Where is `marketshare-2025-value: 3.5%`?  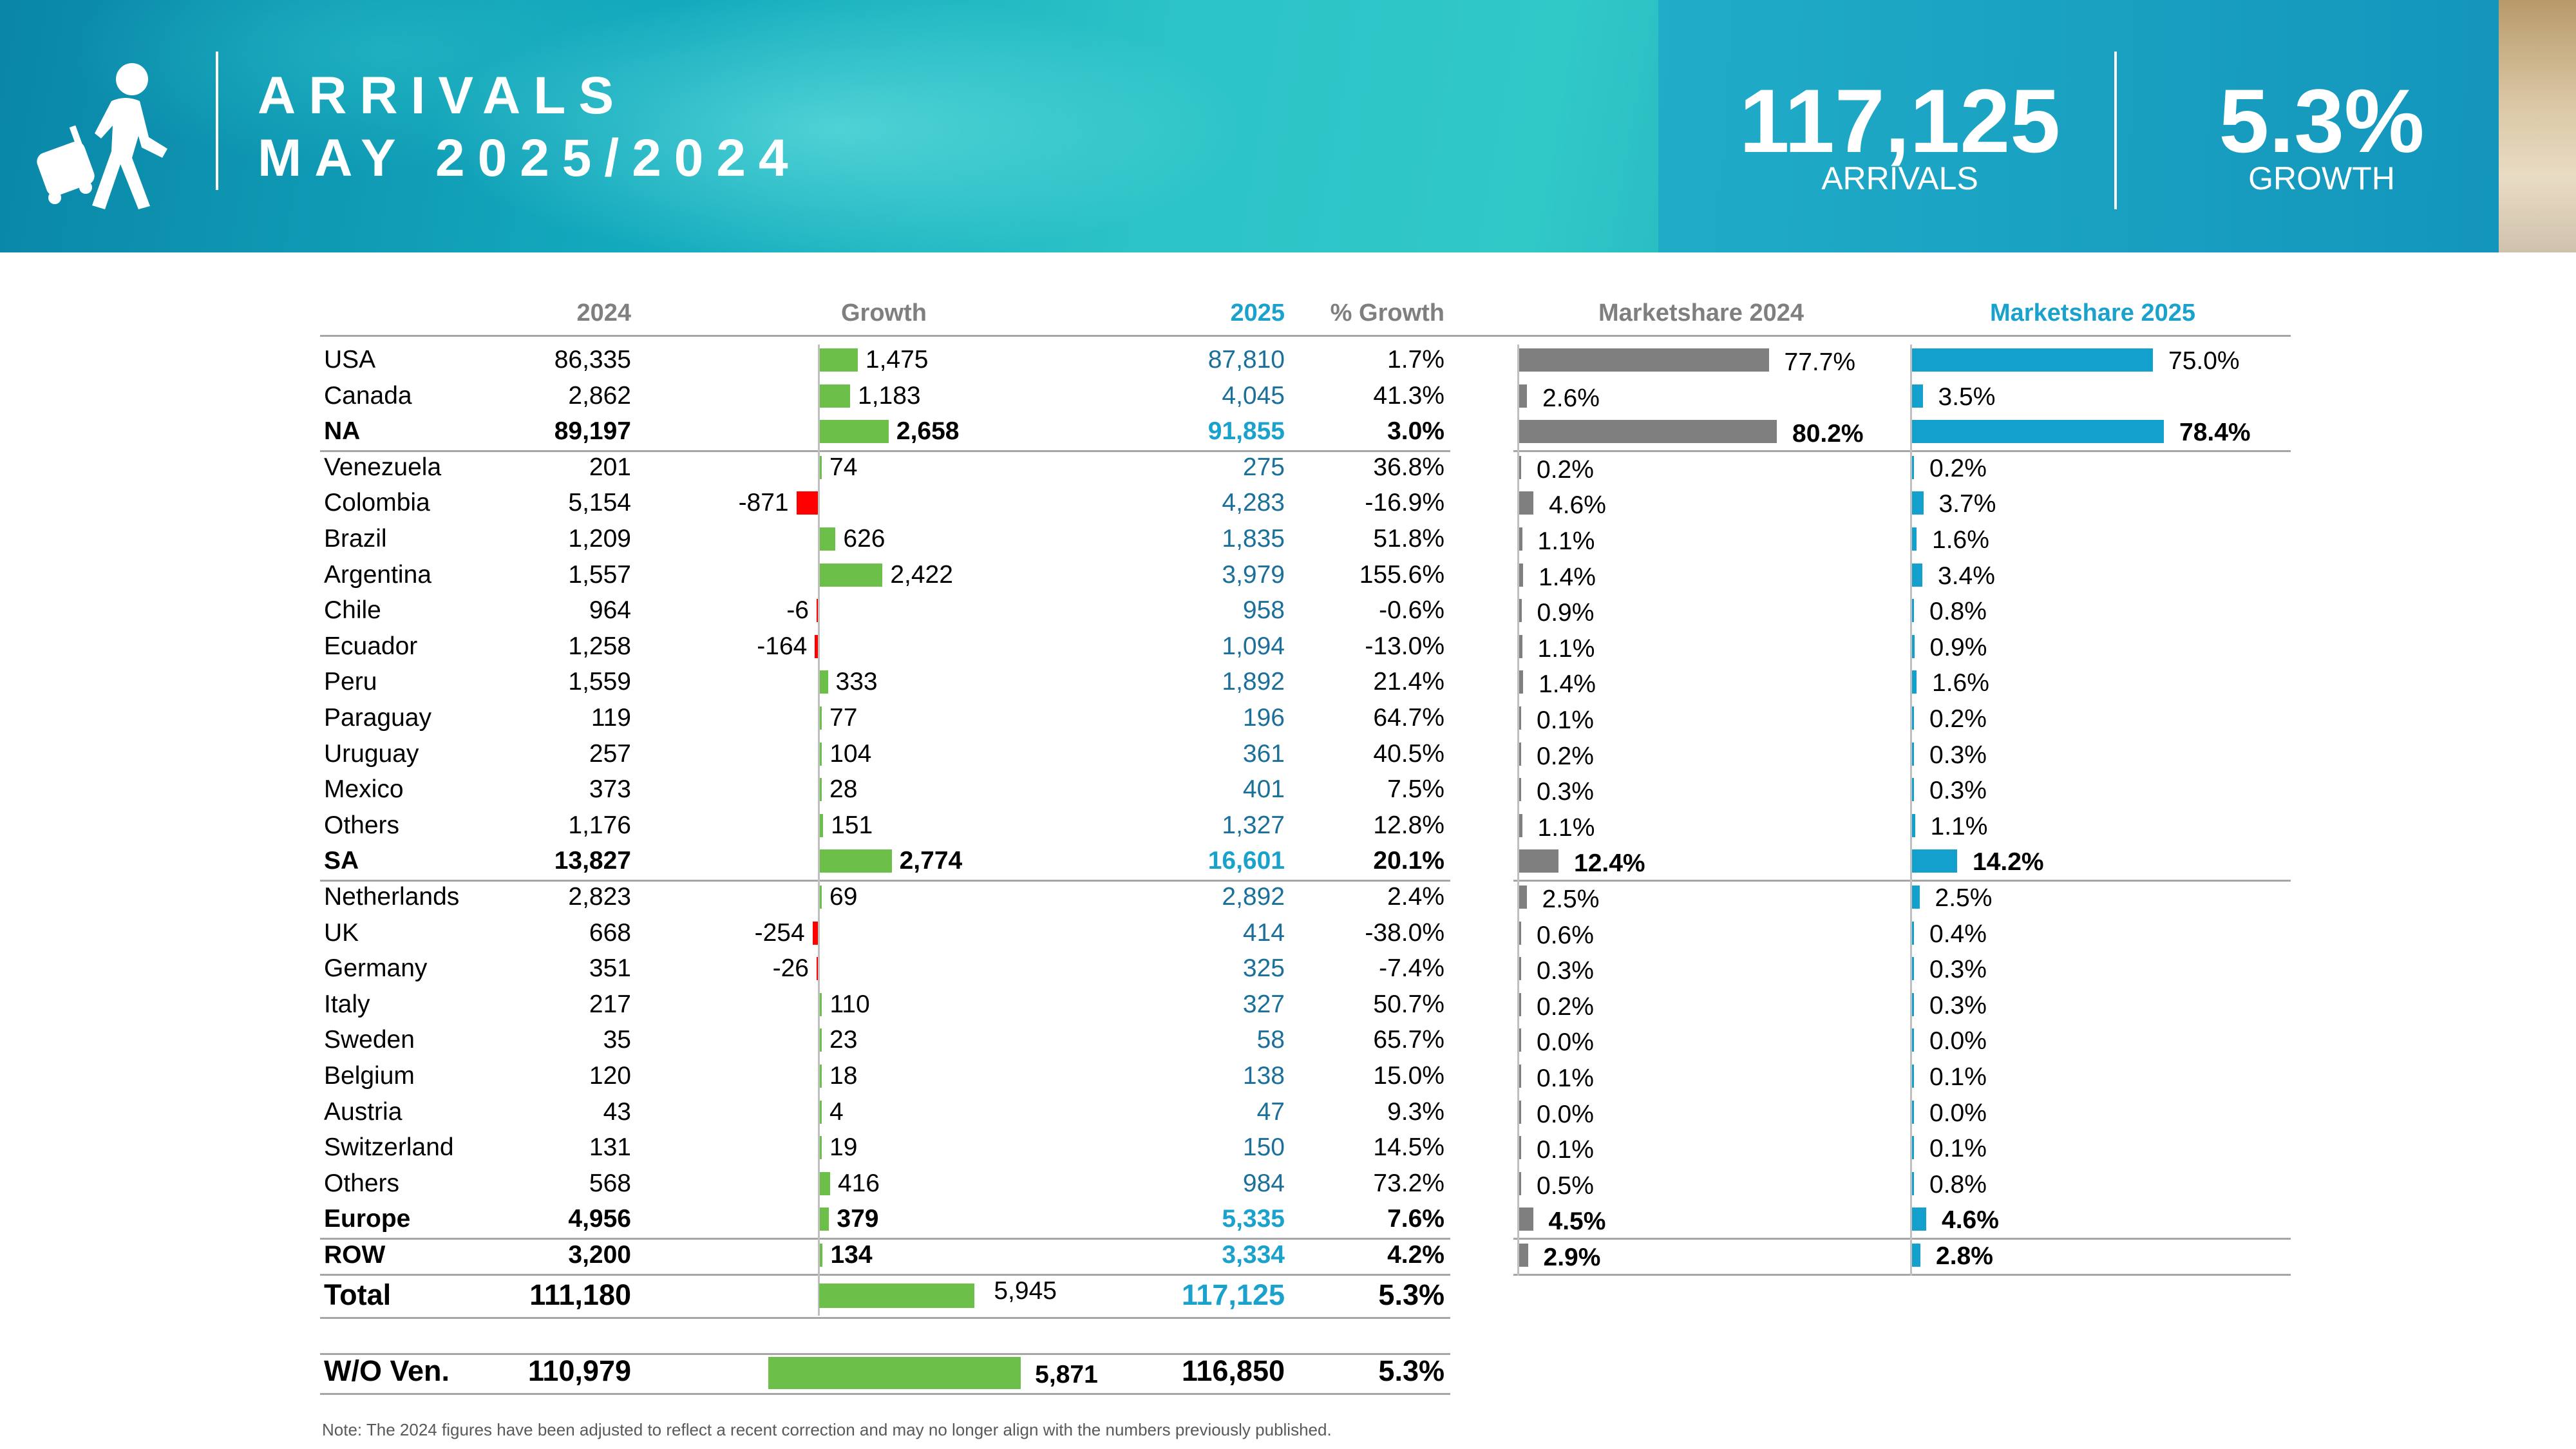
marketshare-2025-value: 3.5% is located at coordinates (1967, 397).